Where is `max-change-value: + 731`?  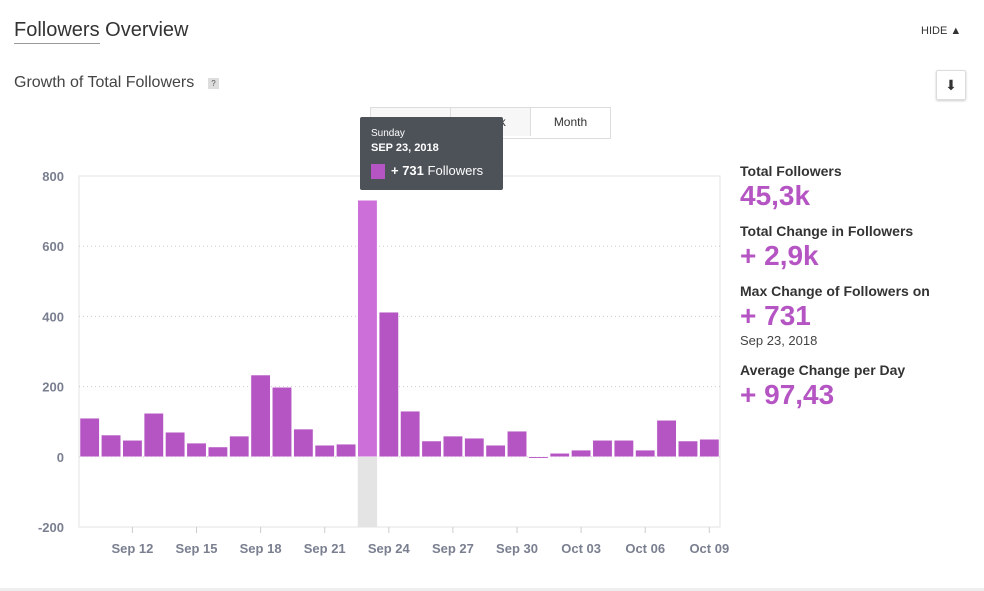
max-change-value: + 731 is located at coordinates (775, 315).